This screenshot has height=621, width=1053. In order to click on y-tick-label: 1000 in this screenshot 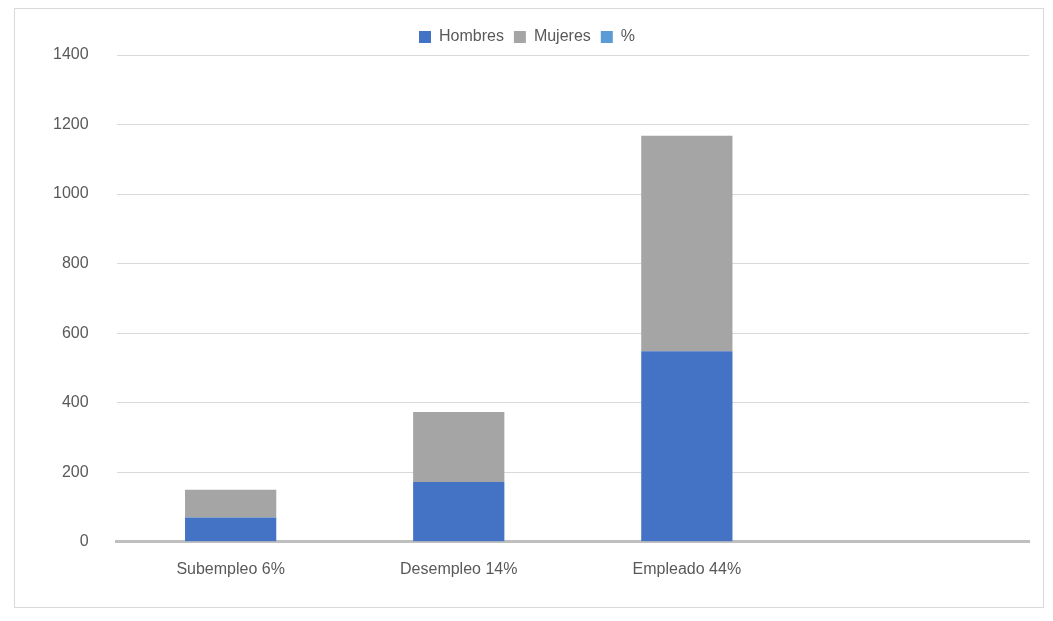, I will do `click(71, 193)`.